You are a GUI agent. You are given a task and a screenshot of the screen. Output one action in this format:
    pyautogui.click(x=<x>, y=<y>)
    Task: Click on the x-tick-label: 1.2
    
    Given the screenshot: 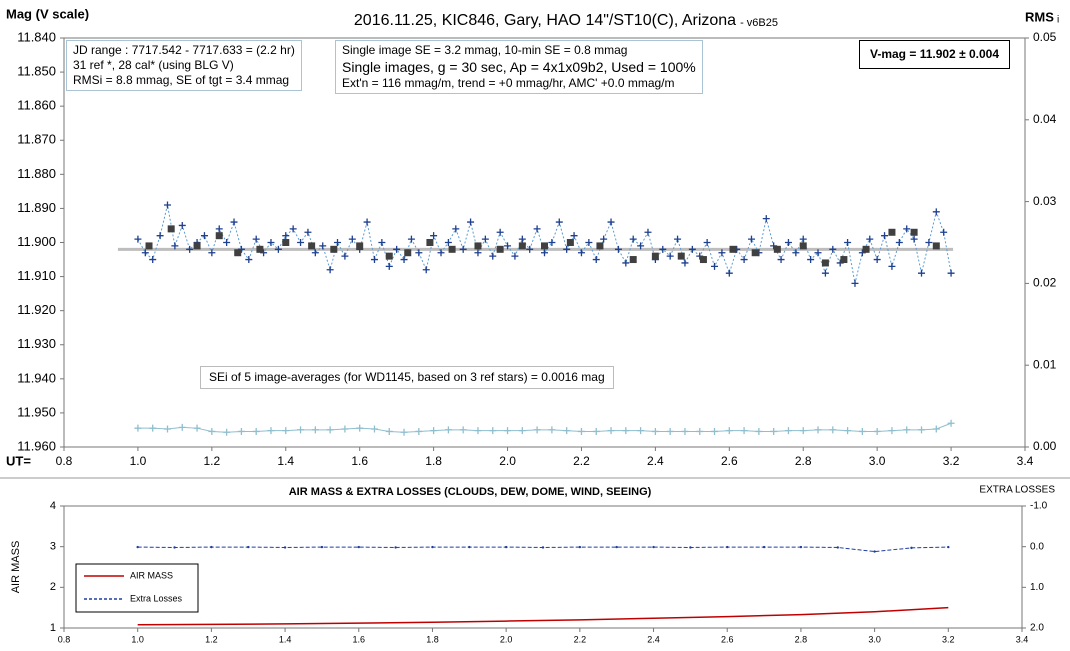 What is the action you would take?
    pyautogui.click(x=211, y=639)
    